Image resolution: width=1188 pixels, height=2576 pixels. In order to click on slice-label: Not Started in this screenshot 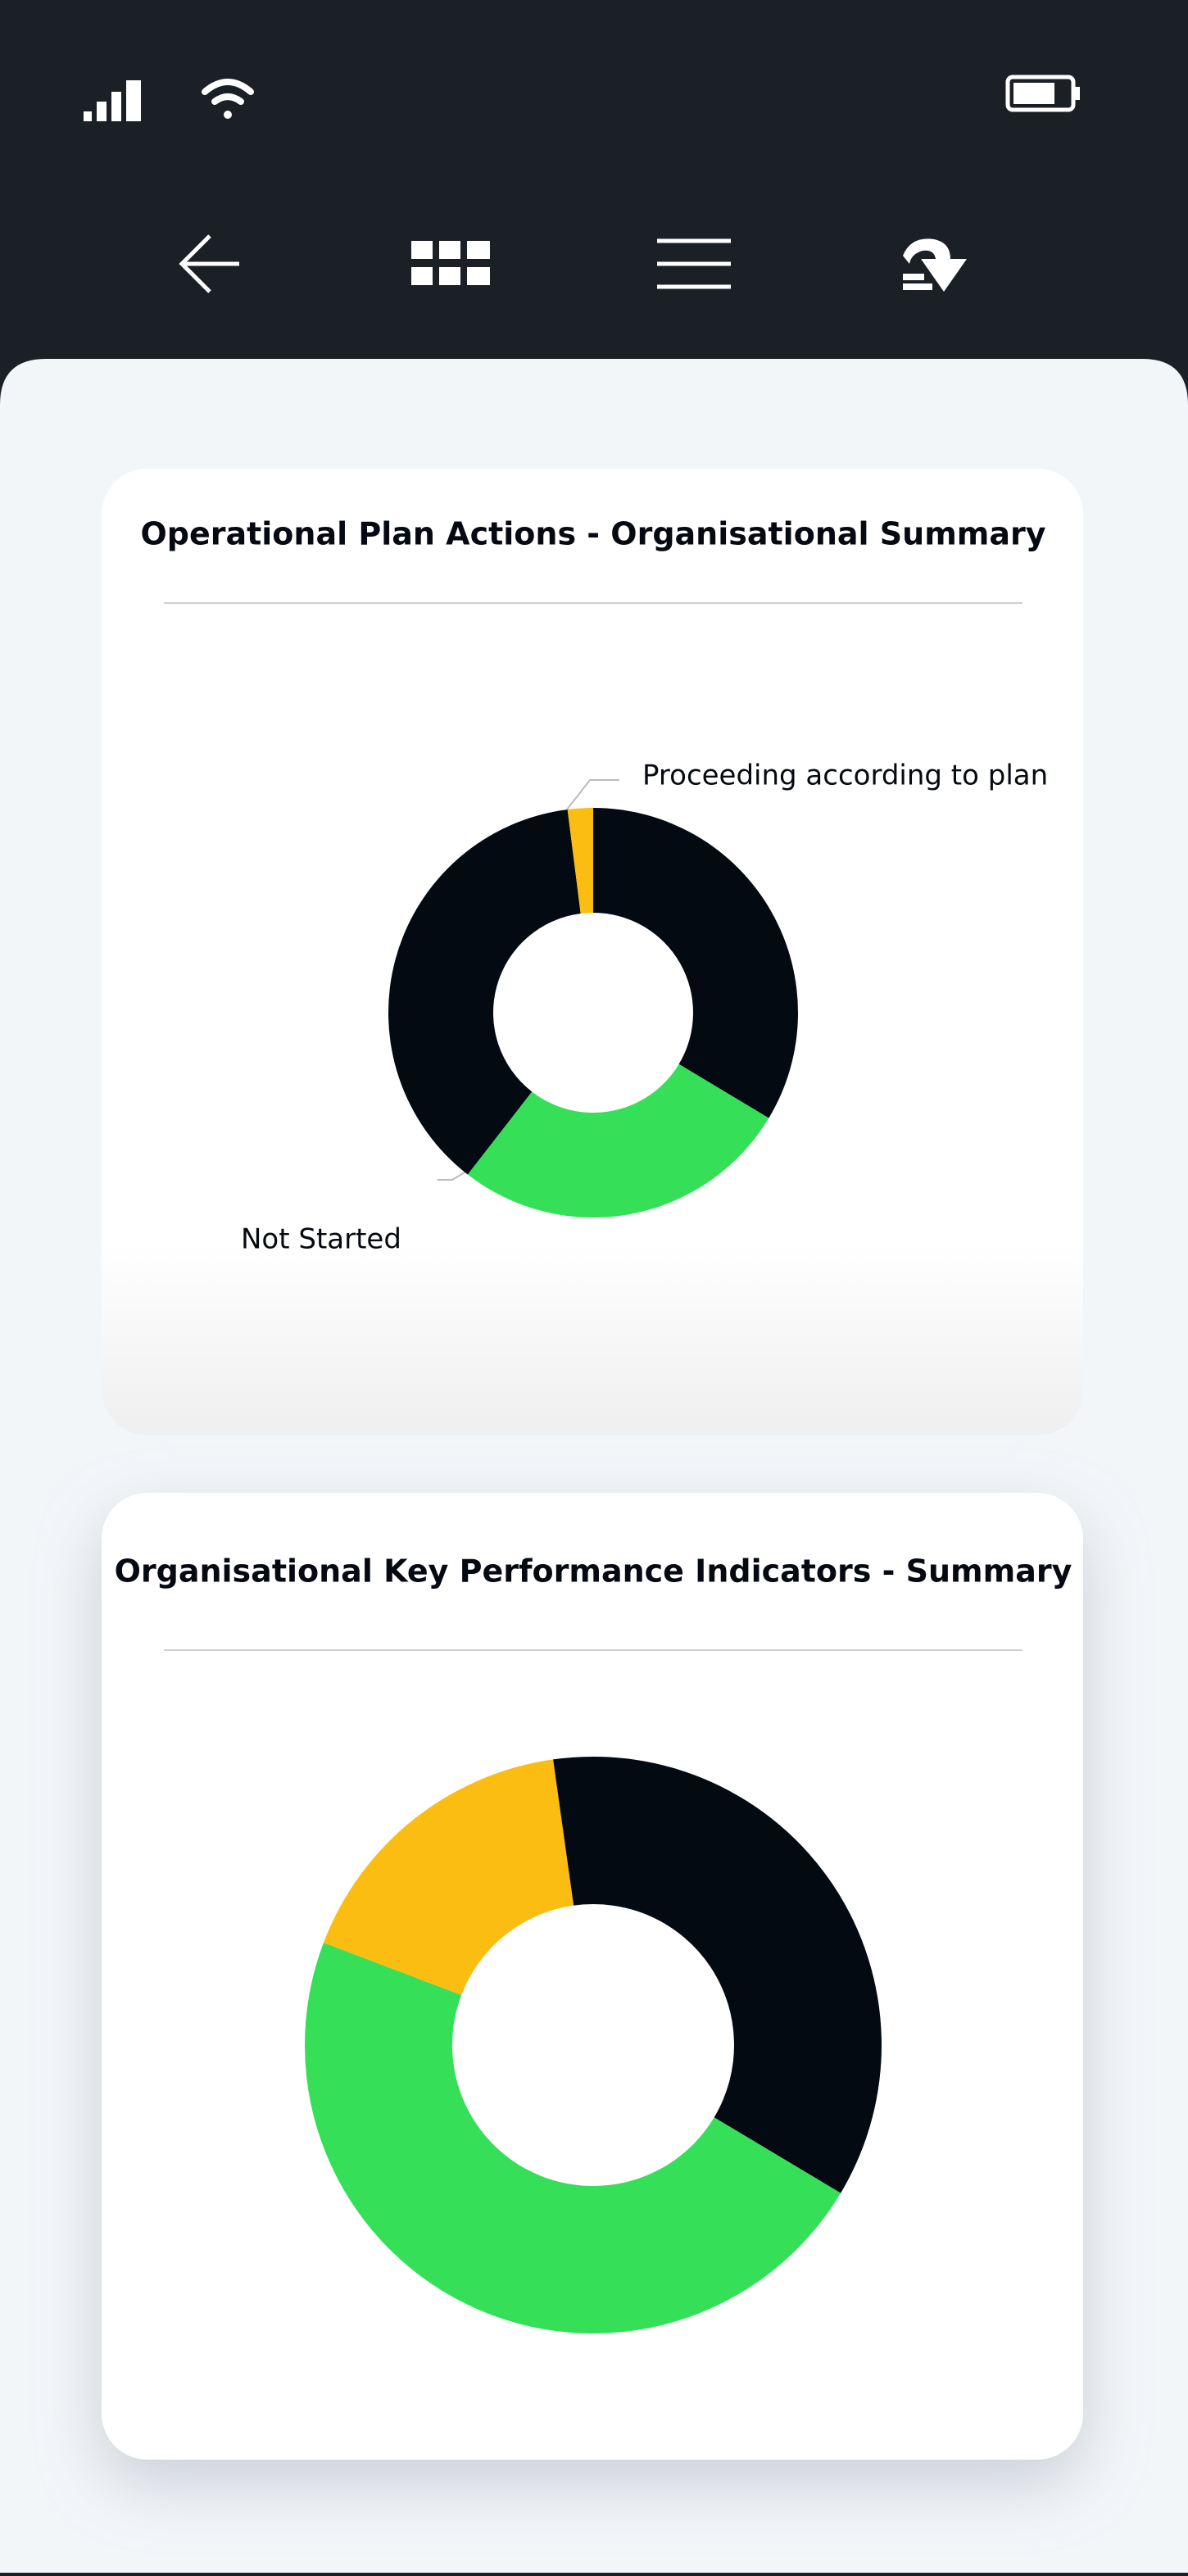, I will do `click(321, 1239)`.